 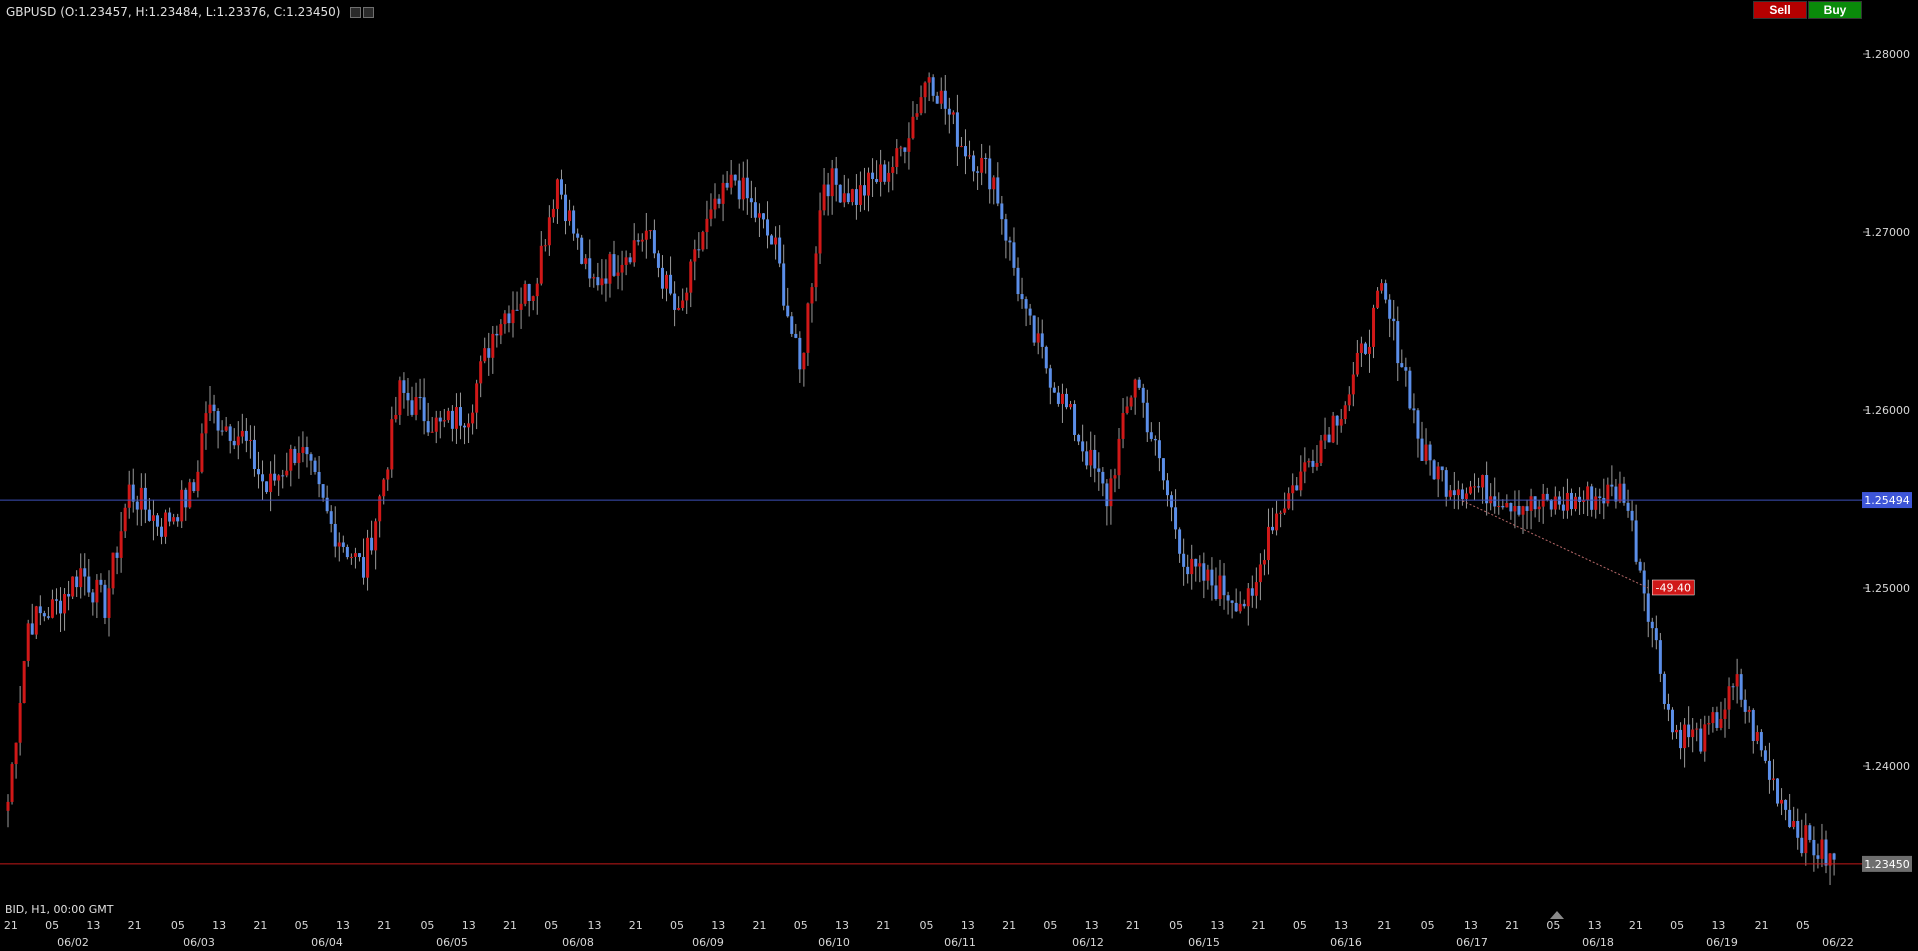 What do you see at coordinates (1888, 54) in the screenshot?
I see `price-tick-label: 1.28000` at bounding box center [1888, 54].